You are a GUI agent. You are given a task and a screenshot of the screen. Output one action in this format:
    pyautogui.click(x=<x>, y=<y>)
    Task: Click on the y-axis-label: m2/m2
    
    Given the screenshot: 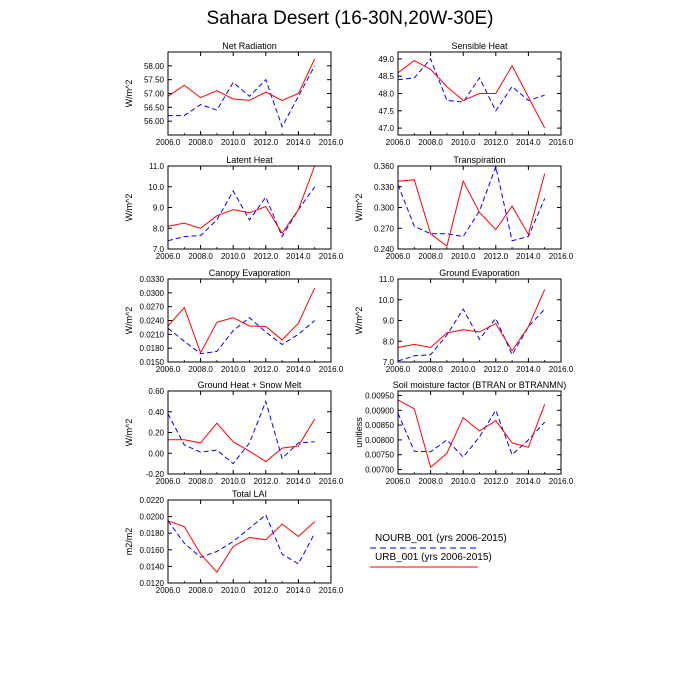 What is the action you would take?
    pyautogui.click(x=129, y=542)
    